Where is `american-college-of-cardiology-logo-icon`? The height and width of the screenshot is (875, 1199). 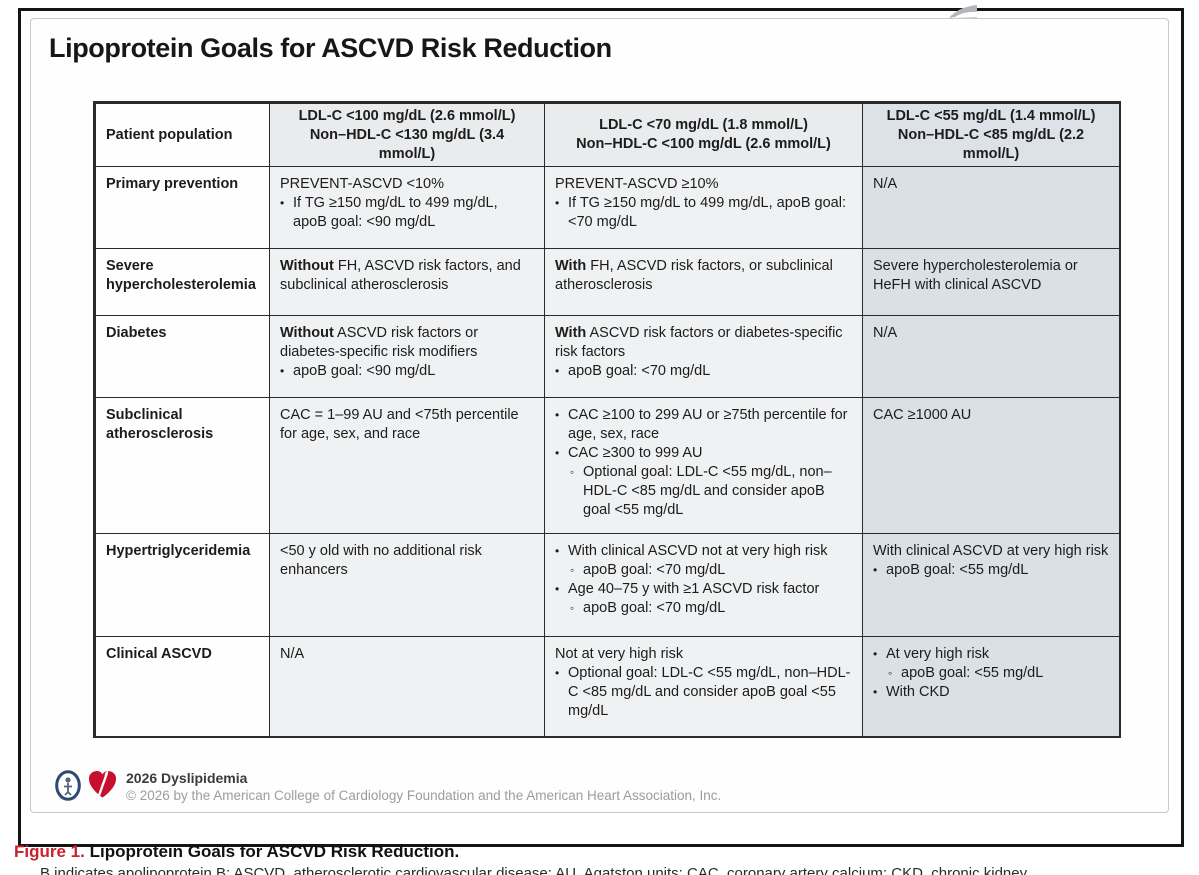
american-college-of-cardiology-logo-icon is located at coordinates (68, 785).